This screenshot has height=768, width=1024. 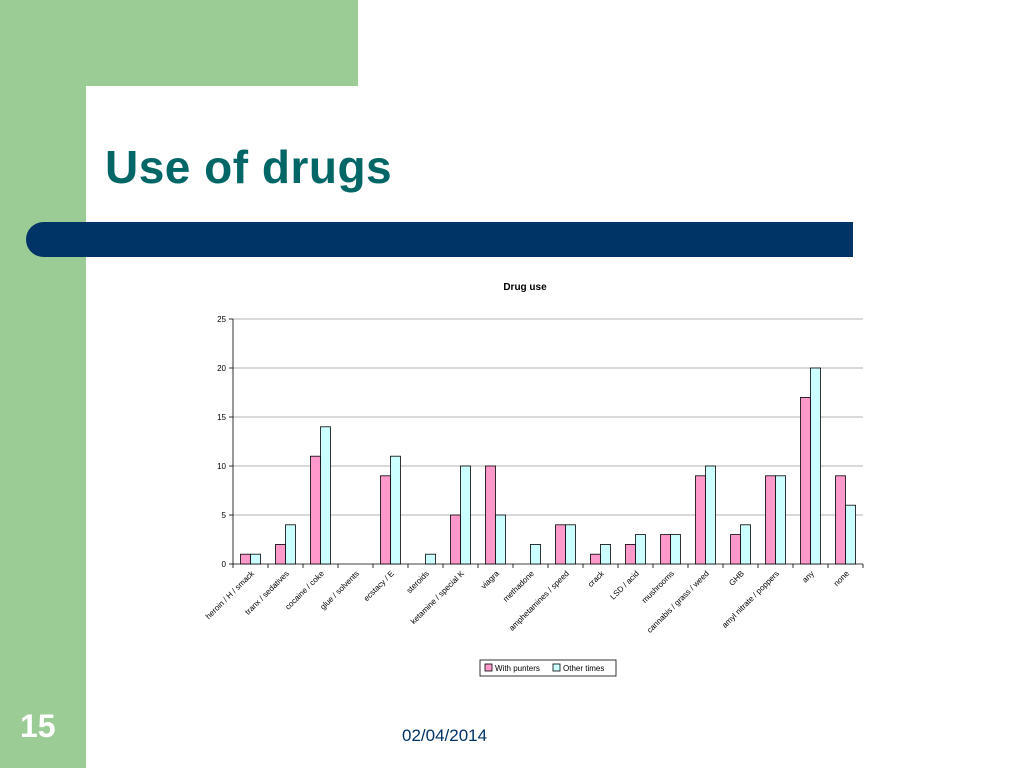 I want to click on legend-box, so click(x=548, y=668).